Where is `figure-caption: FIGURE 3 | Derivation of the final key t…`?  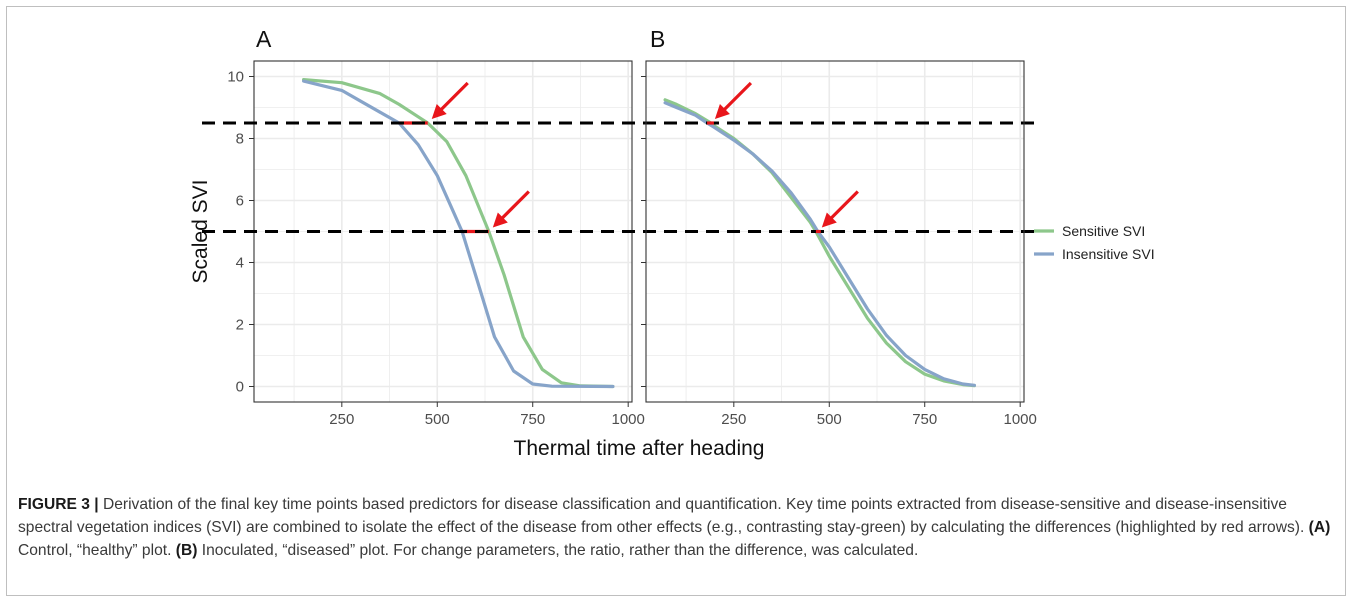 figure-caption: FIGURE 3 | Derivation of the final key t… is located at coordinates (676, 527).